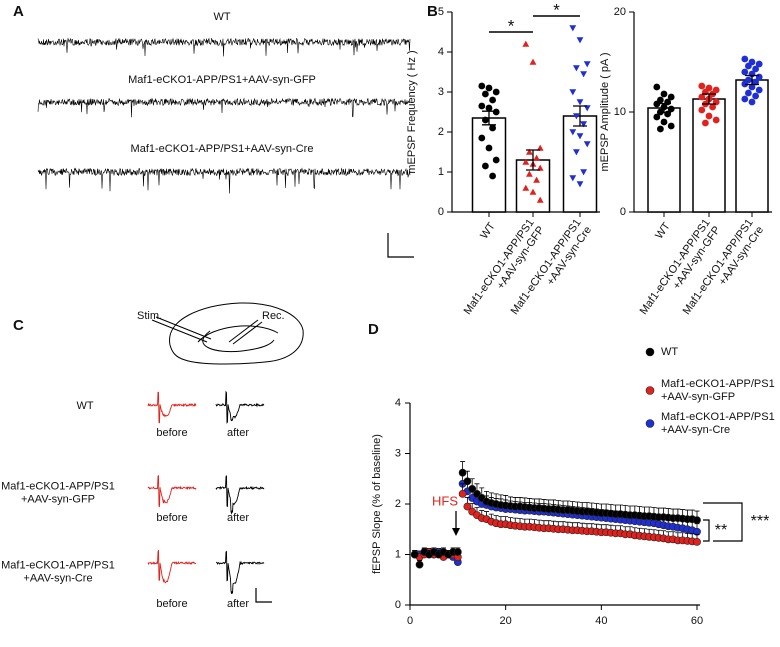 Image resolution: width=780 pixels, height=647 pixels. Describe the element at coordinates (721, 530) in the screenshot. I see `significance: **` at that location.